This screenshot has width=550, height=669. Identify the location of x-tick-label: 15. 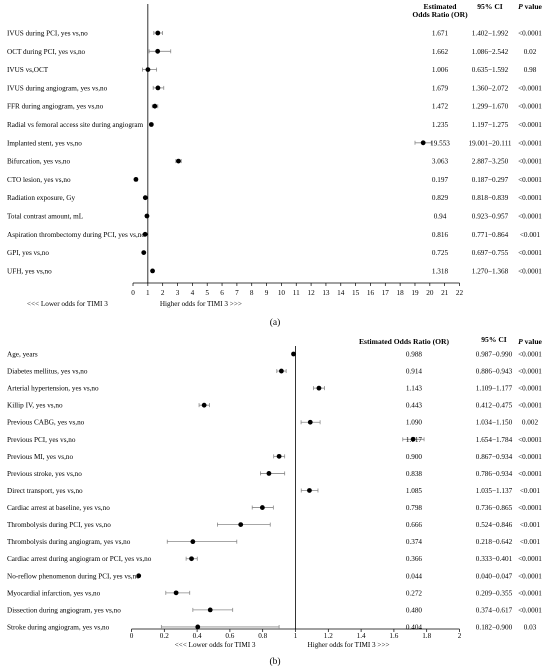
(356, 293).